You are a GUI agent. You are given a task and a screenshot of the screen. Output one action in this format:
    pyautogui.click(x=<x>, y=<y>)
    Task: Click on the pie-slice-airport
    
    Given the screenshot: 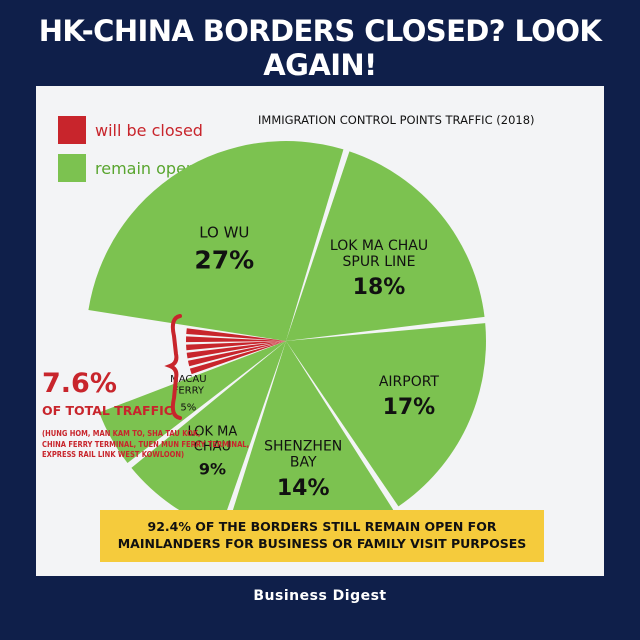 What is the action you would take?
    pyautogui.click(x=386, y=415)
    